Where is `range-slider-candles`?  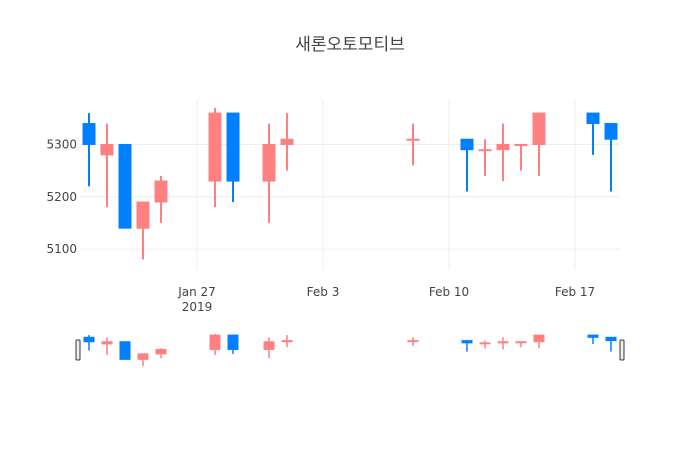
range-slider-candles is located at coordinates (350, 350).